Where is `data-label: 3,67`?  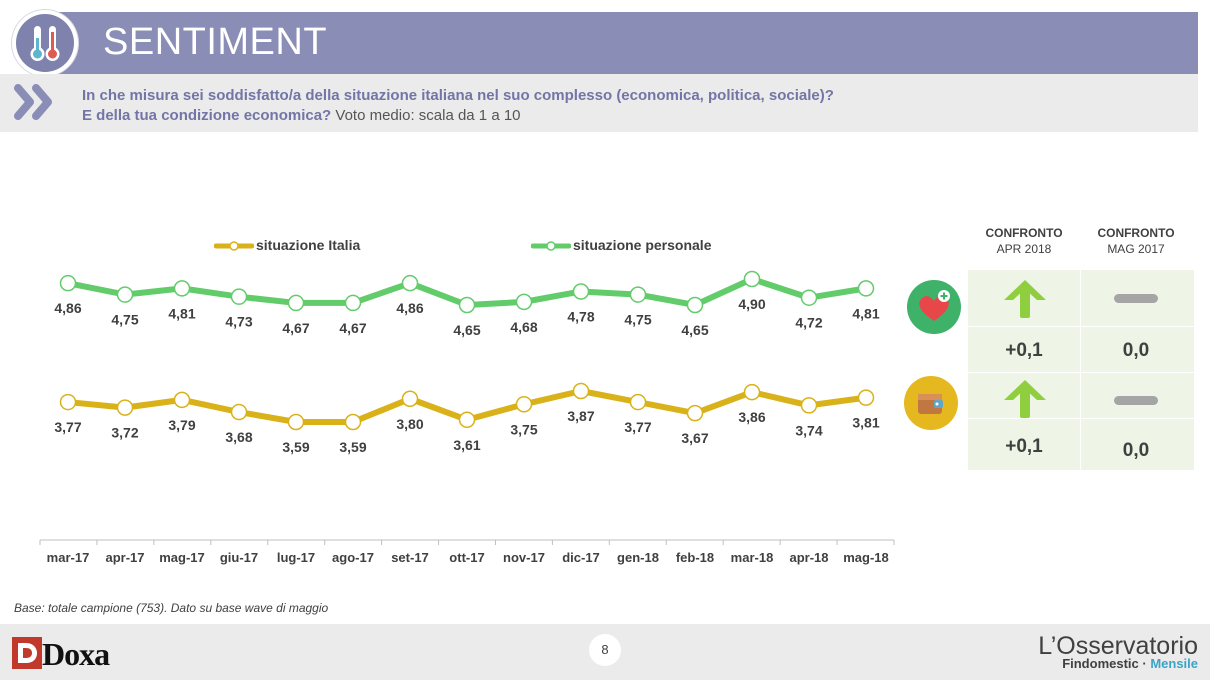 data-label: 3,67 is located at coordinates (694, 438).